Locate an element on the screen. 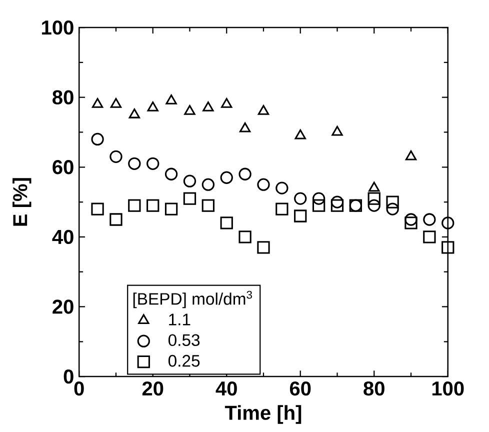  legend-label: 1.1 is located at coordinates (179, 319).